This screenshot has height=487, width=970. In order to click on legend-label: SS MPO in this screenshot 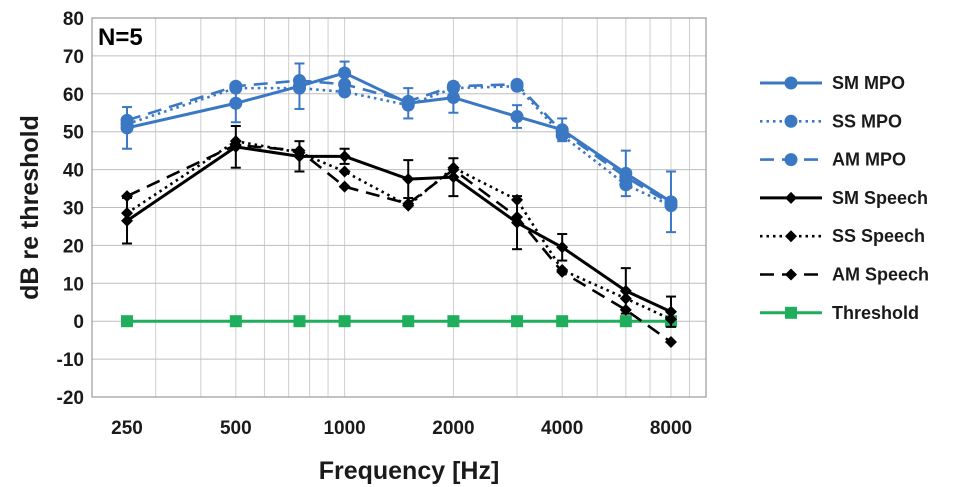, I will do `click(867, 121)`.